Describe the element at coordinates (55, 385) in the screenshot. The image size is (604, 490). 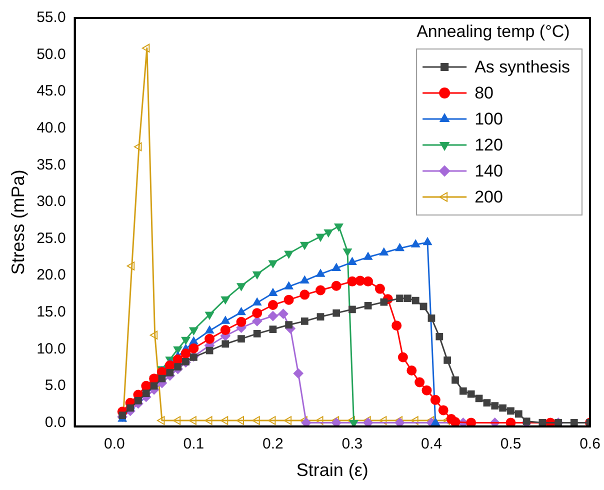
I see `y-tick-label: 5.0` at that location.